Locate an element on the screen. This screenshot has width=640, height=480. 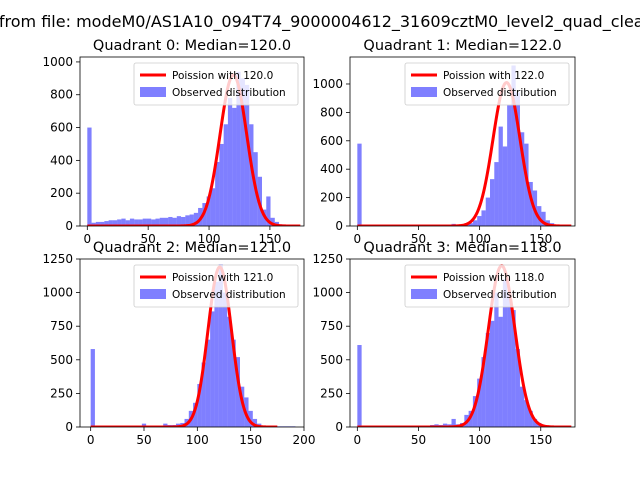
x-tick-label: 150 is located at coordinates (540, 440).